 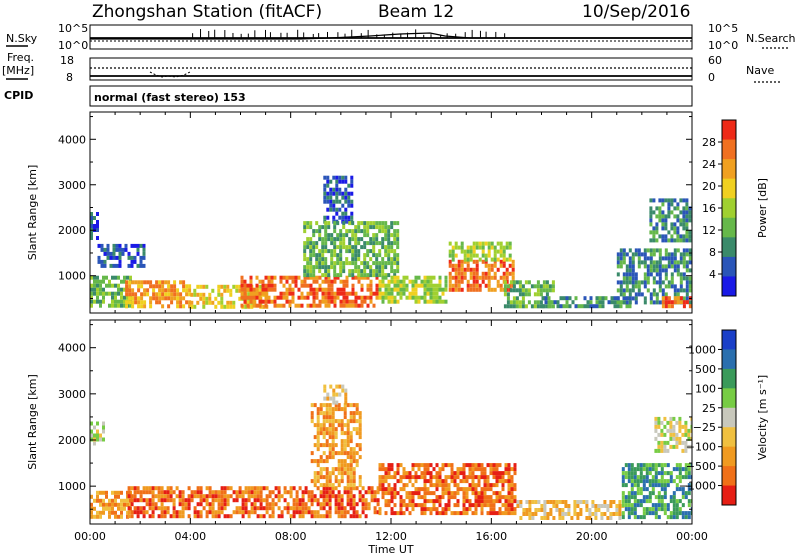 What do you see at coordinates (771, 38) in the screenshot?
I see `nsearch-label: N.Search` at bounding box center [771, 38].